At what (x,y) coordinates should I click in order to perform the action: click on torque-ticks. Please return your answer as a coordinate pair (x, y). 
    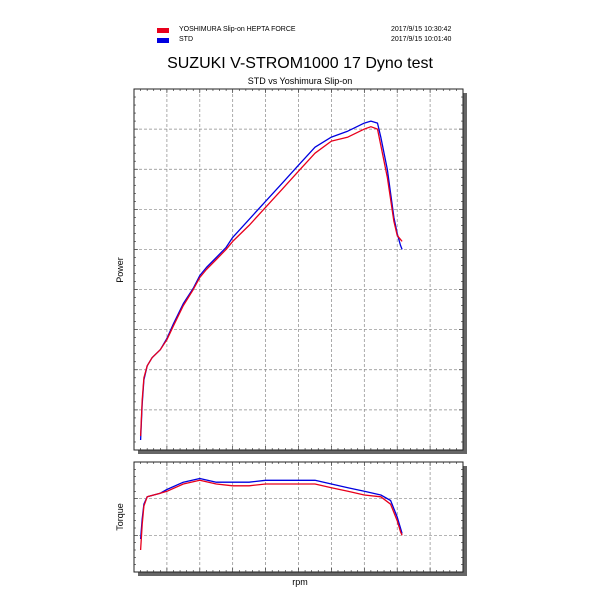
    Looking at the image, I should click on (298, 517).